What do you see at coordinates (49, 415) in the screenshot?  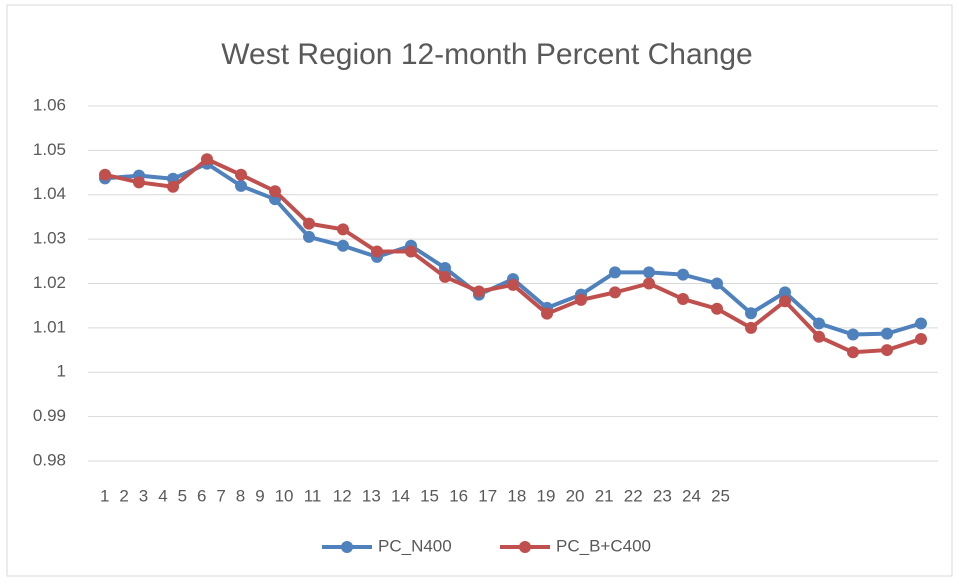 I see `y-tick-label: 0.99` at bounding box center [49, 415].